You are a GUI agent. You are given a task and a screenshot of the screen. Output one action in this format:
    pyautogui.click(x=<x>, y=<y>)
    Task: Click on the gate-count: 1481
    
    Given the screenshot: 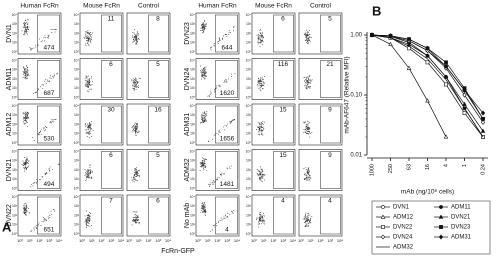 What is the action you would take?
    pyautogui.click(x=227, y=184)
    